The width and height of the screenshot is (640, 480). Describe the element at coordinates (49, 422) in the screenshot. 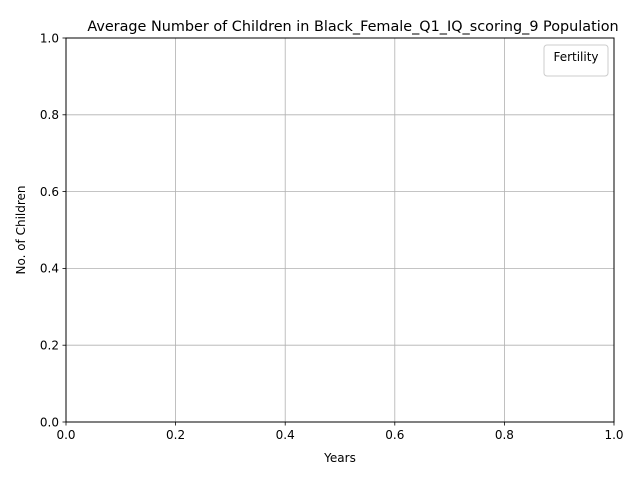

I see `y-tick-label: 0.0` at that location.